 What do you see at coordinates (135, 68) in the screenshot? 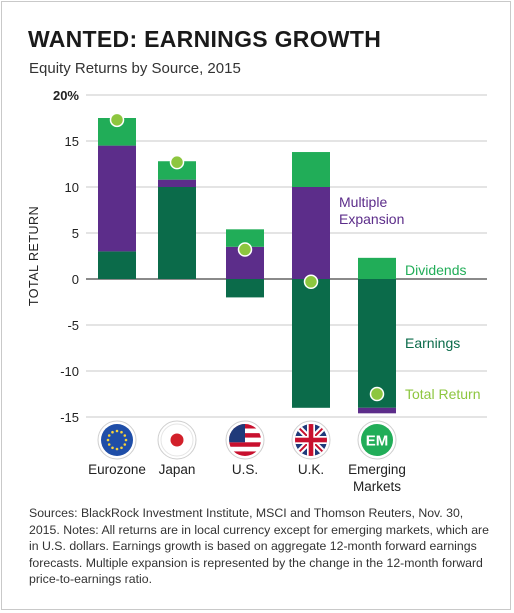
I see `chart-subtitle: Equity Returns by Source, 2015` at bounding box center [135, 68].